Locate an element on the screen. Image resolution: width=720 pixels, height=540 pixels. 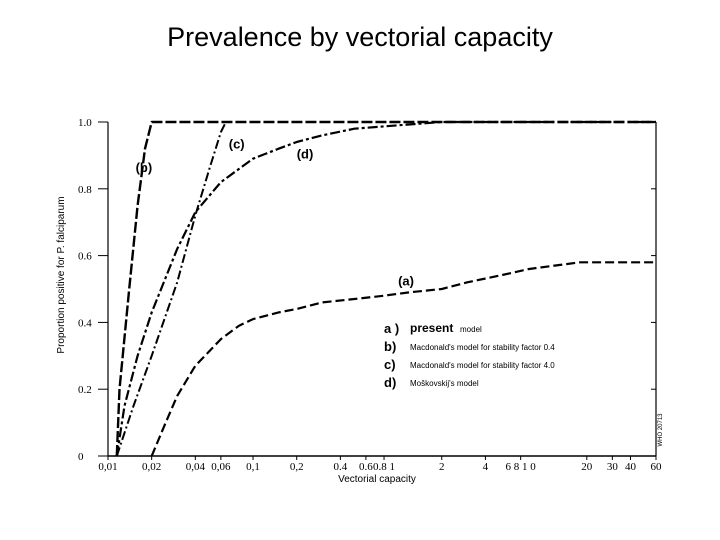
curve-labels: (a) (b) (c) (d) is located at coordinates (275, 213).